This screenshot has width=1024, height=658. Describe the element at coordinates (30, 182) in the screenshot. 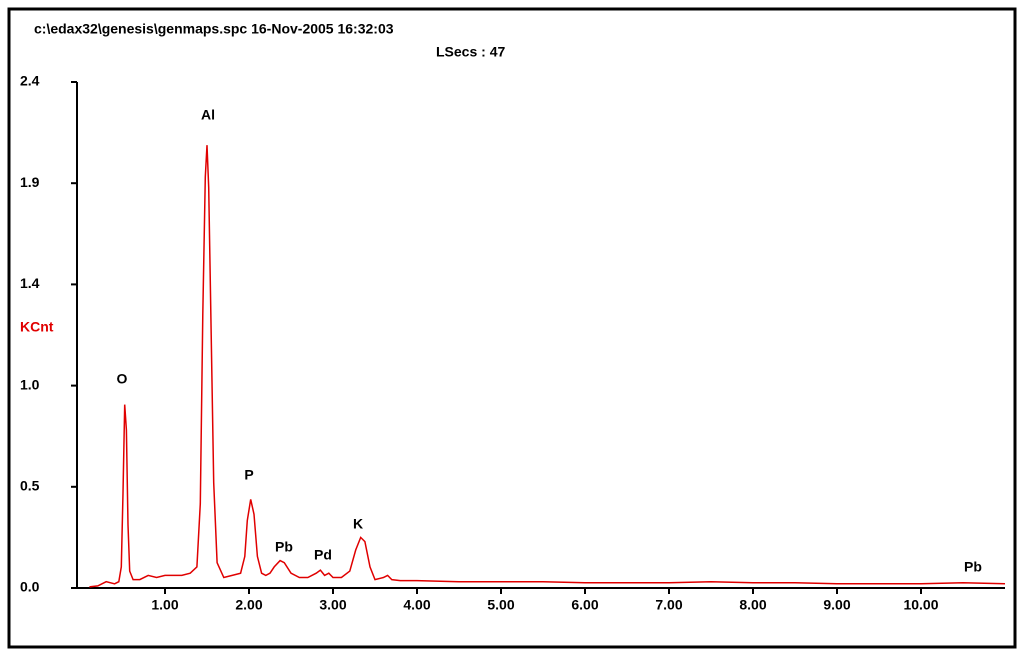

I see `y-tick-label: 1.9` at that location.